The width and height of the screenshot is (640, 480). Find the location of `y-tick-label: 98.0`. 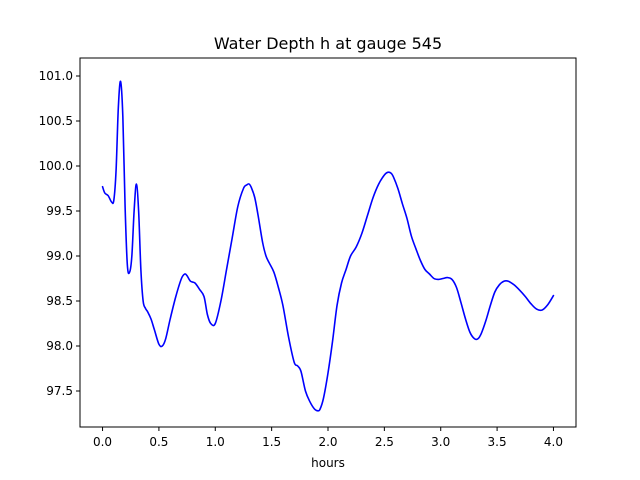

y-tick-label: 98.0 is located at coordinates (59, 346).